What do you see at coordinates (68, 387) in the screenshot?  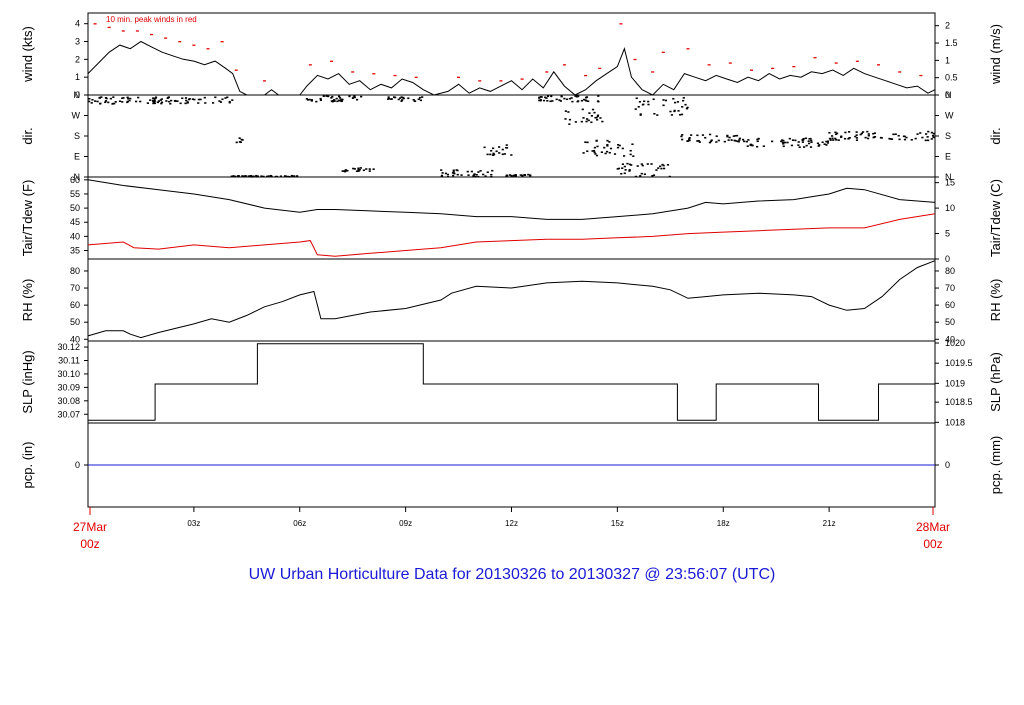 I see `left-tick-label-slp: 30.09` at bounding box center [68, 387].